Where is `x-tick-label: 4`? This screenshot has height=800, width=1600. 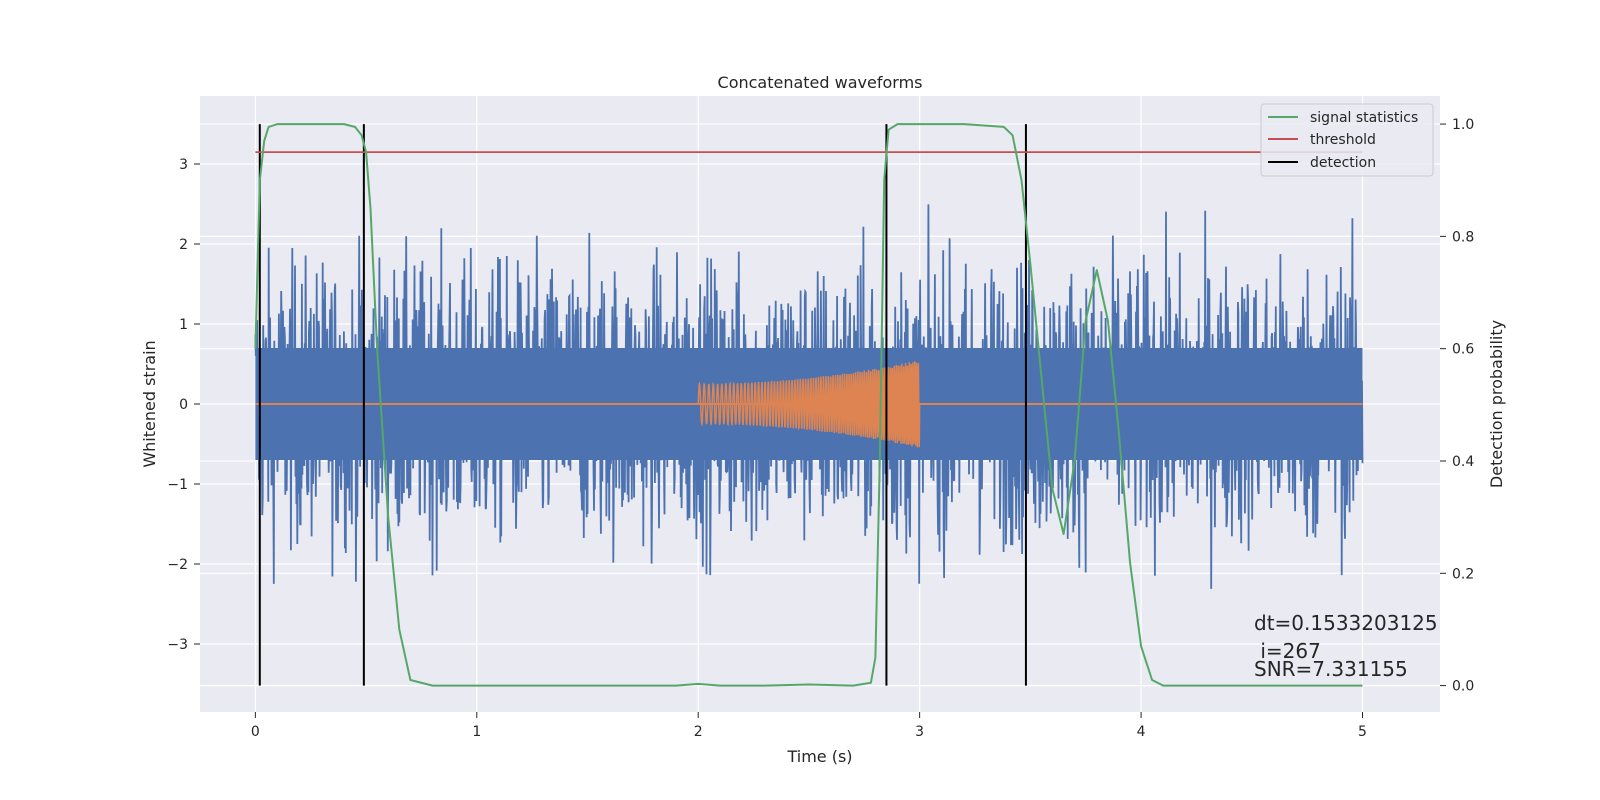
x-tick-label: 4 is located at coordinates (1141, 732).